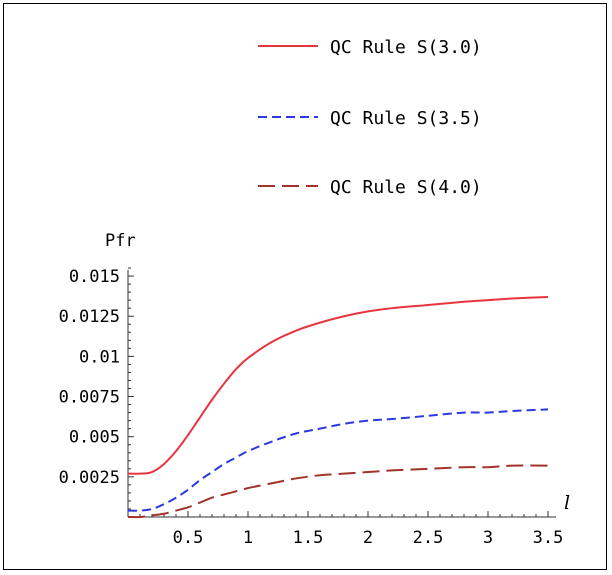 The height and width of the screenshot is (575, 612). What do you see at coordinates (548, 538) in the screenshot?
I see `x-tick-label-6: 3.5` at bounding box center [548, 538].